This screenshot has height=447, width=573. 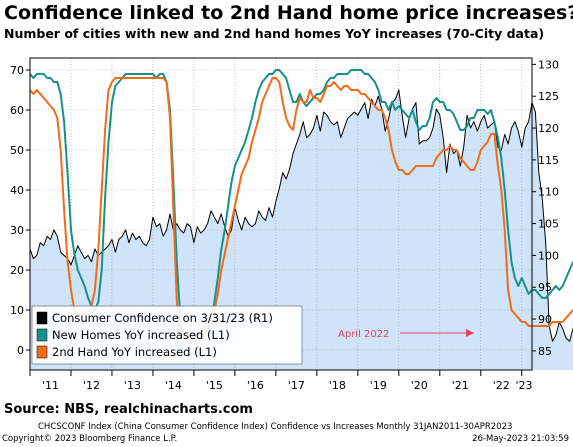 I want to click on x-tick-label: '14, so click(x=173, y=385).